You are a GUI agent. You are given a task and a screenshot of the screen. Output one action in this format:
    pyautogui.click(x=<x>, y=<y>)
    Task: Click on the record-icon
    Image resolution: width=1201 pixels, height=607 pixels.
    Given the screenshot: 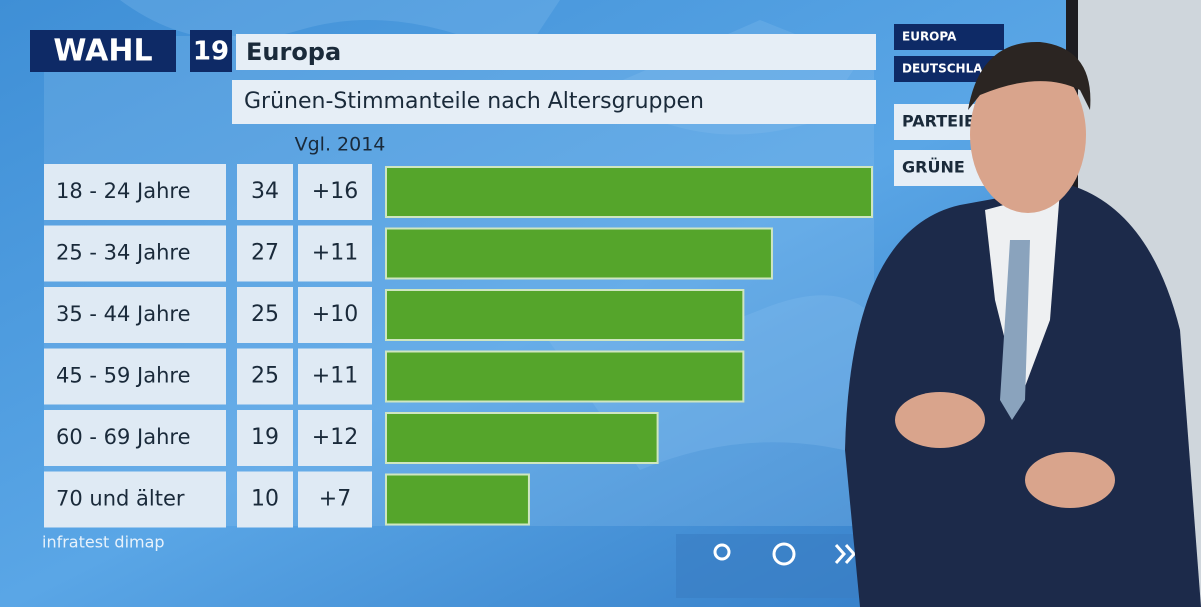 What is the action you would take?
    pyautogui.click(x=784, y=554)
    